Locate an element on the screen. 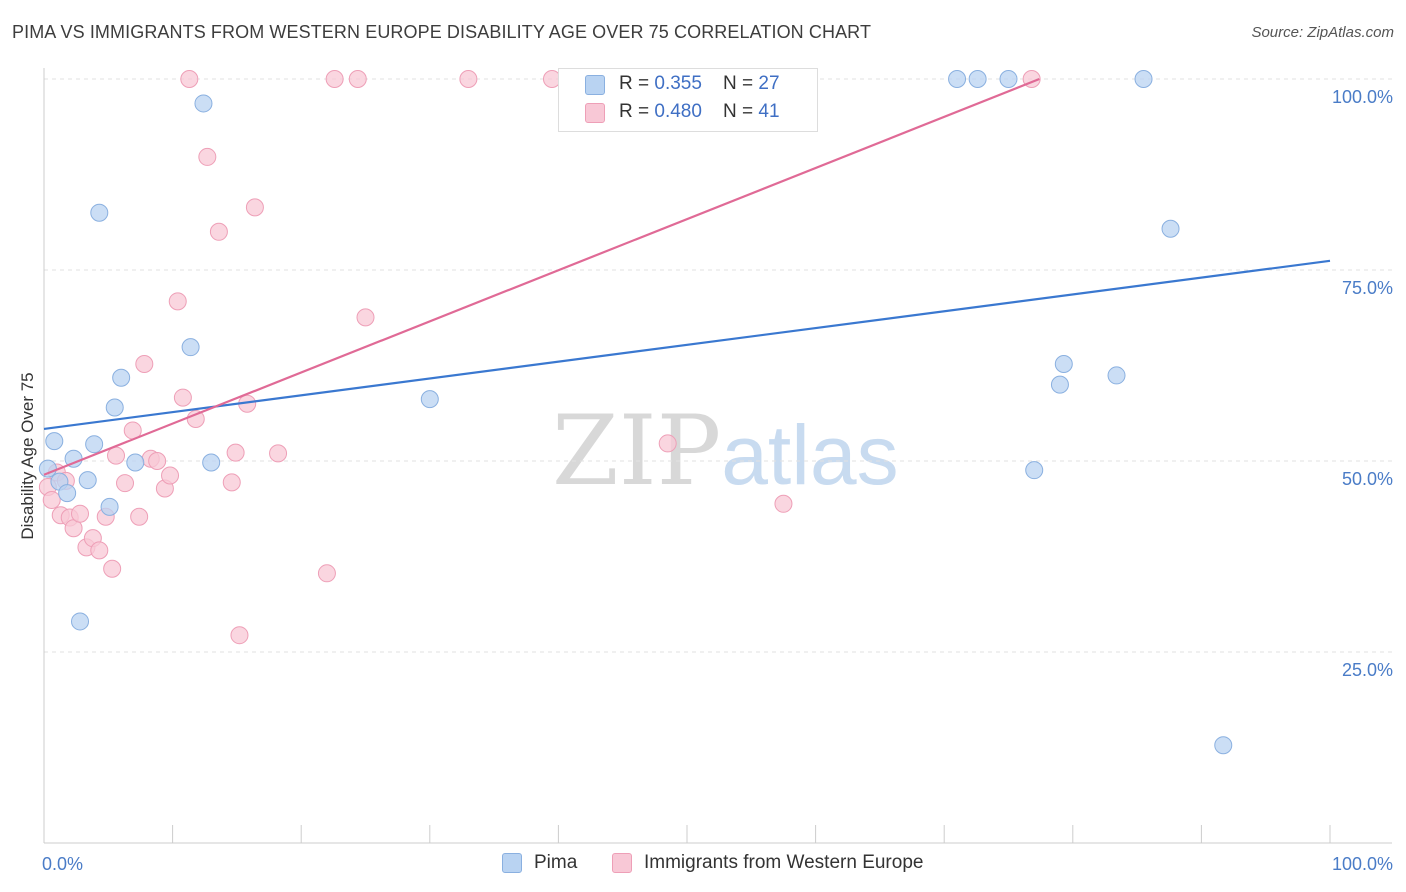 Image resolution: width=1406 pixels, height=892 pixels. y-tick-labels: 25.0% 50.0% 75.0% 100.0% is located at coordinates (1362, 383).